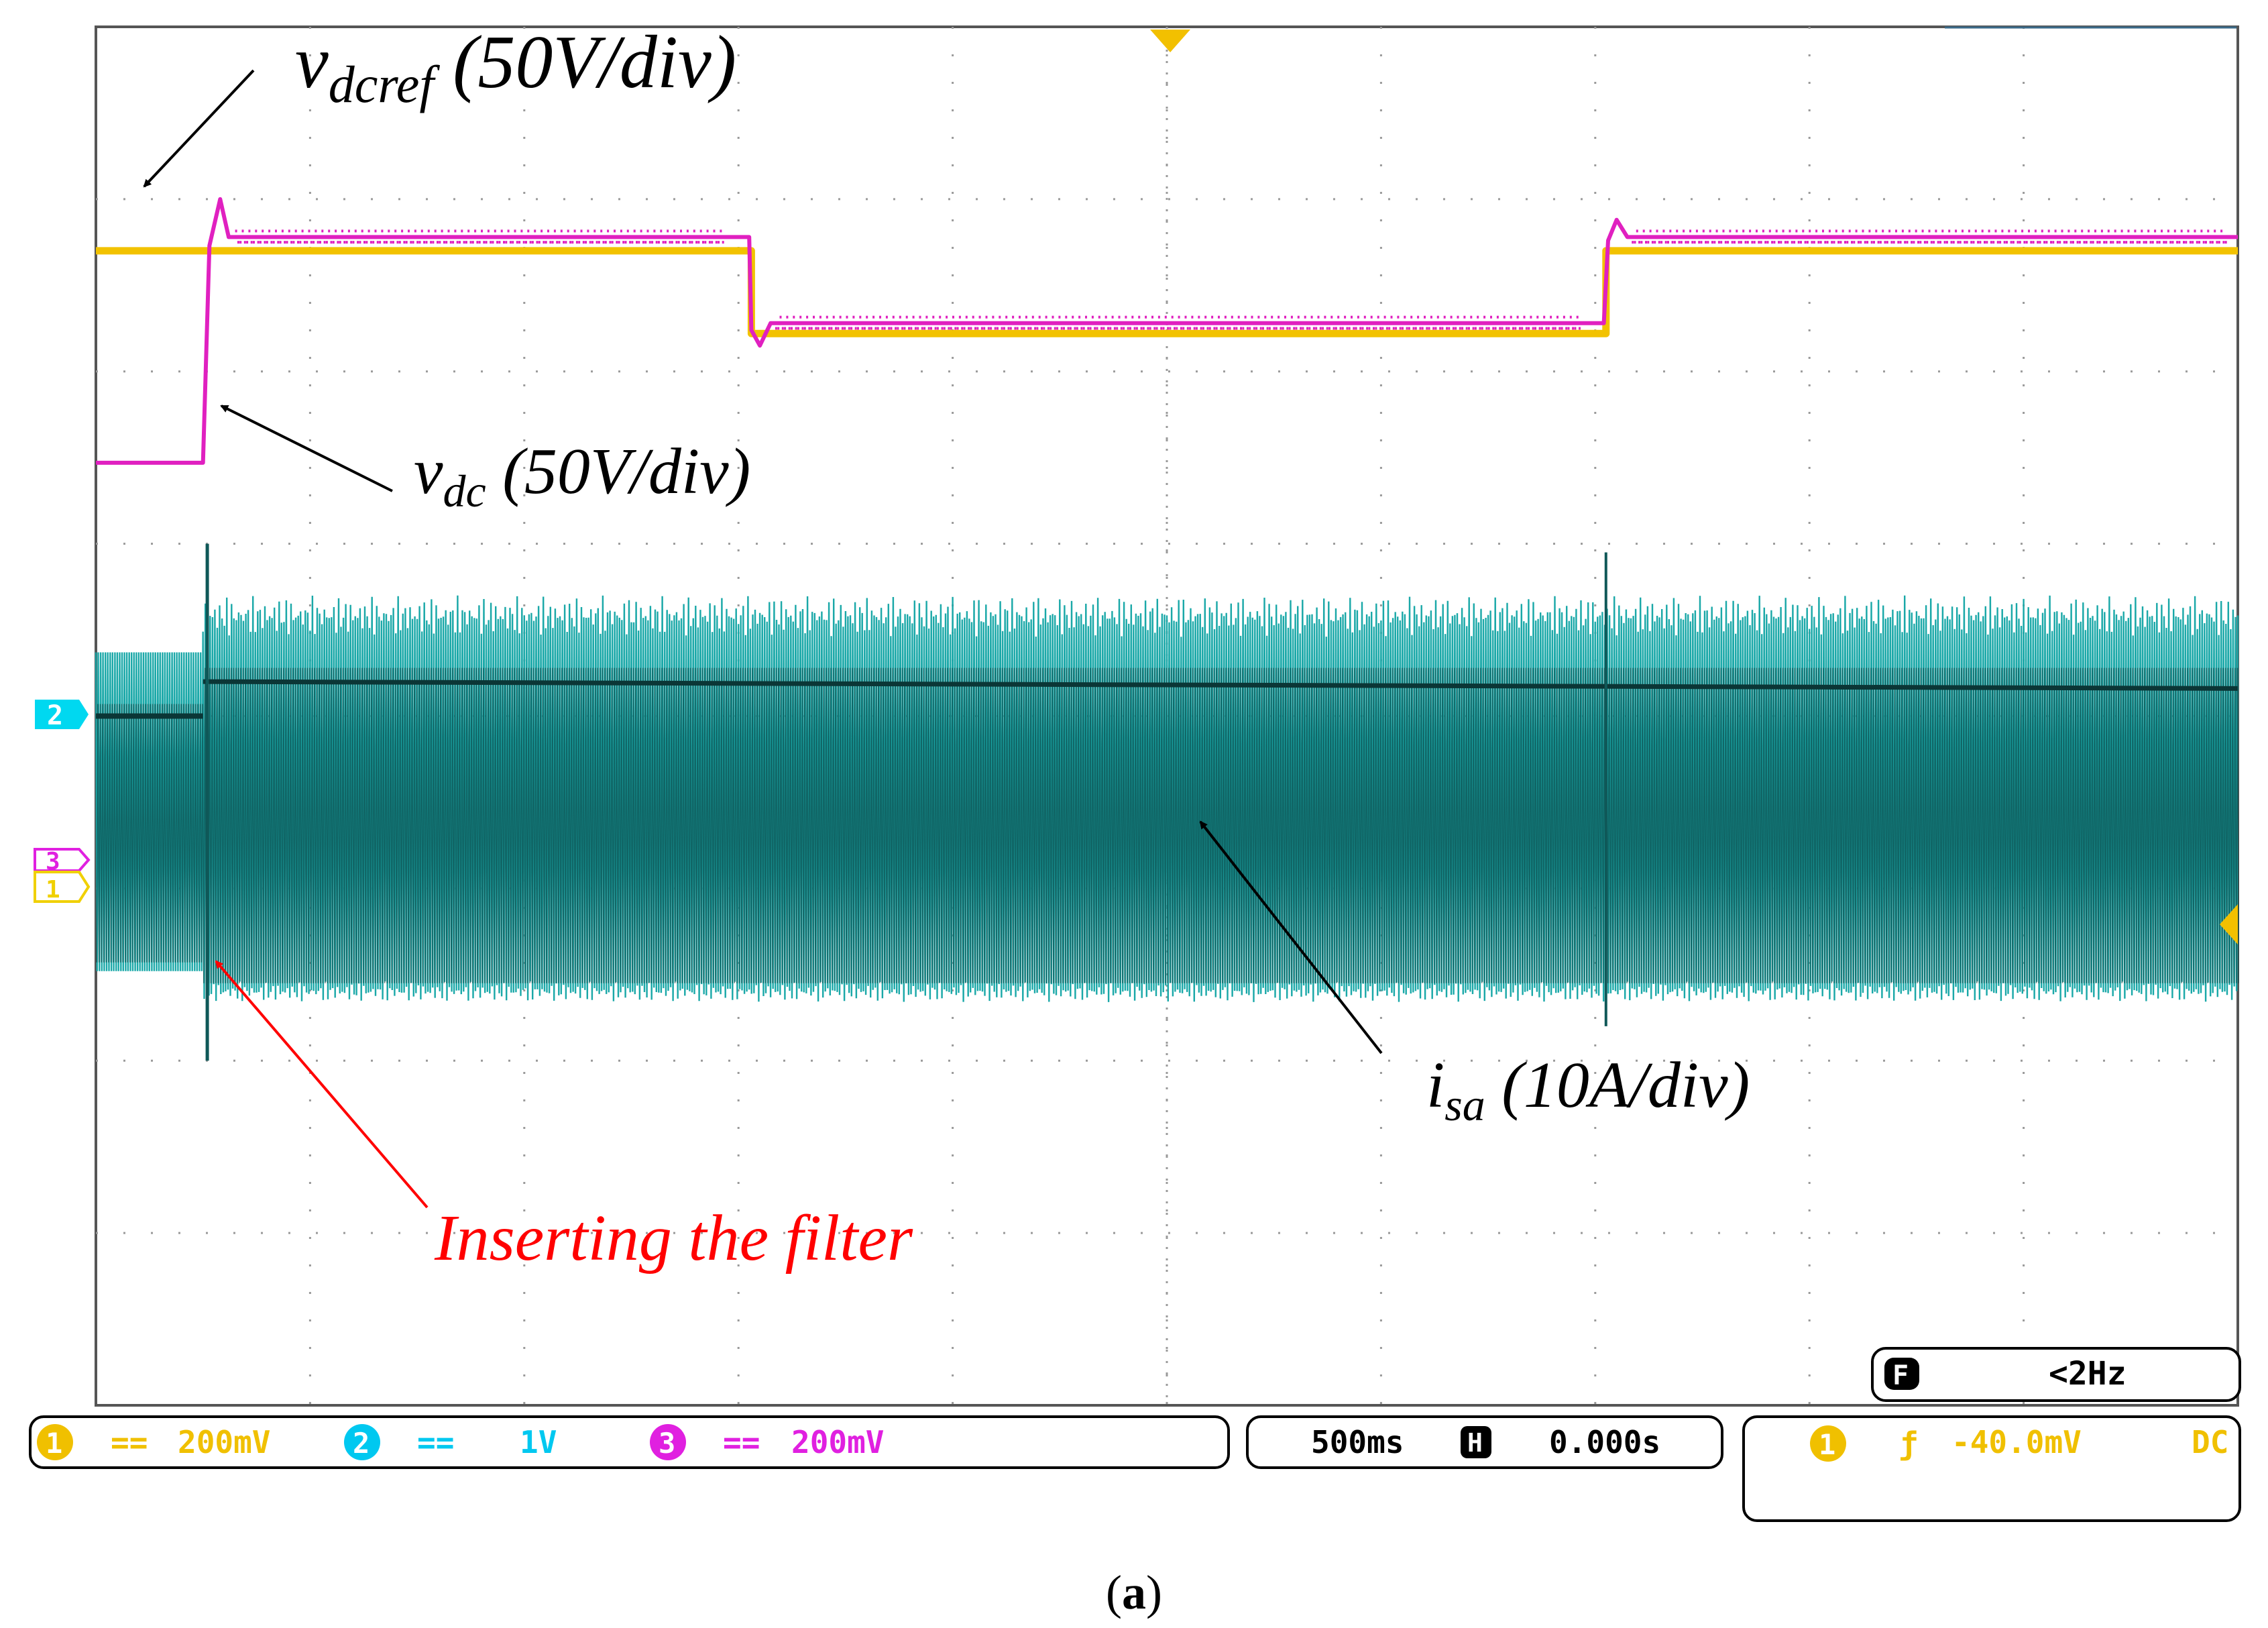 The image size is (2268, 1628). What do you see at coordinates (2088, 1374) in the screenshot?
I see `filter-value: <2Hz` at bounding box center [2088, 1374].